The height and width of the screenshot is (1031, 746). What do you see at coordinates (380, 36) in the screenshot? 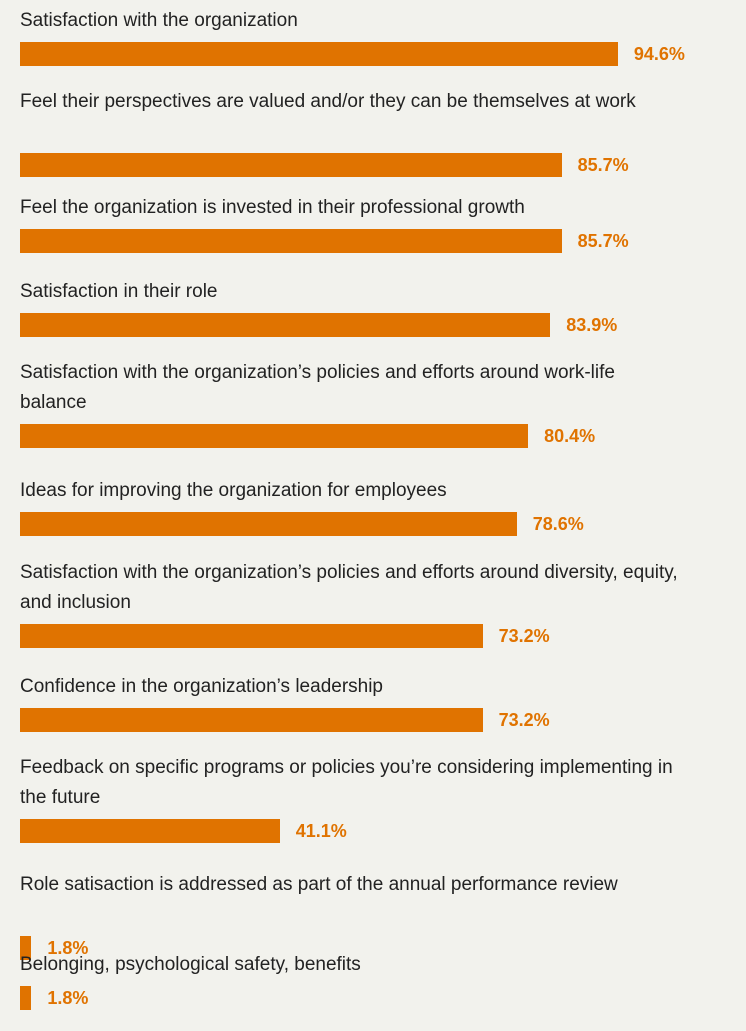
I see `bar-item: Satisfaction with the organization 94.6%` at bounding box center [380, 36].